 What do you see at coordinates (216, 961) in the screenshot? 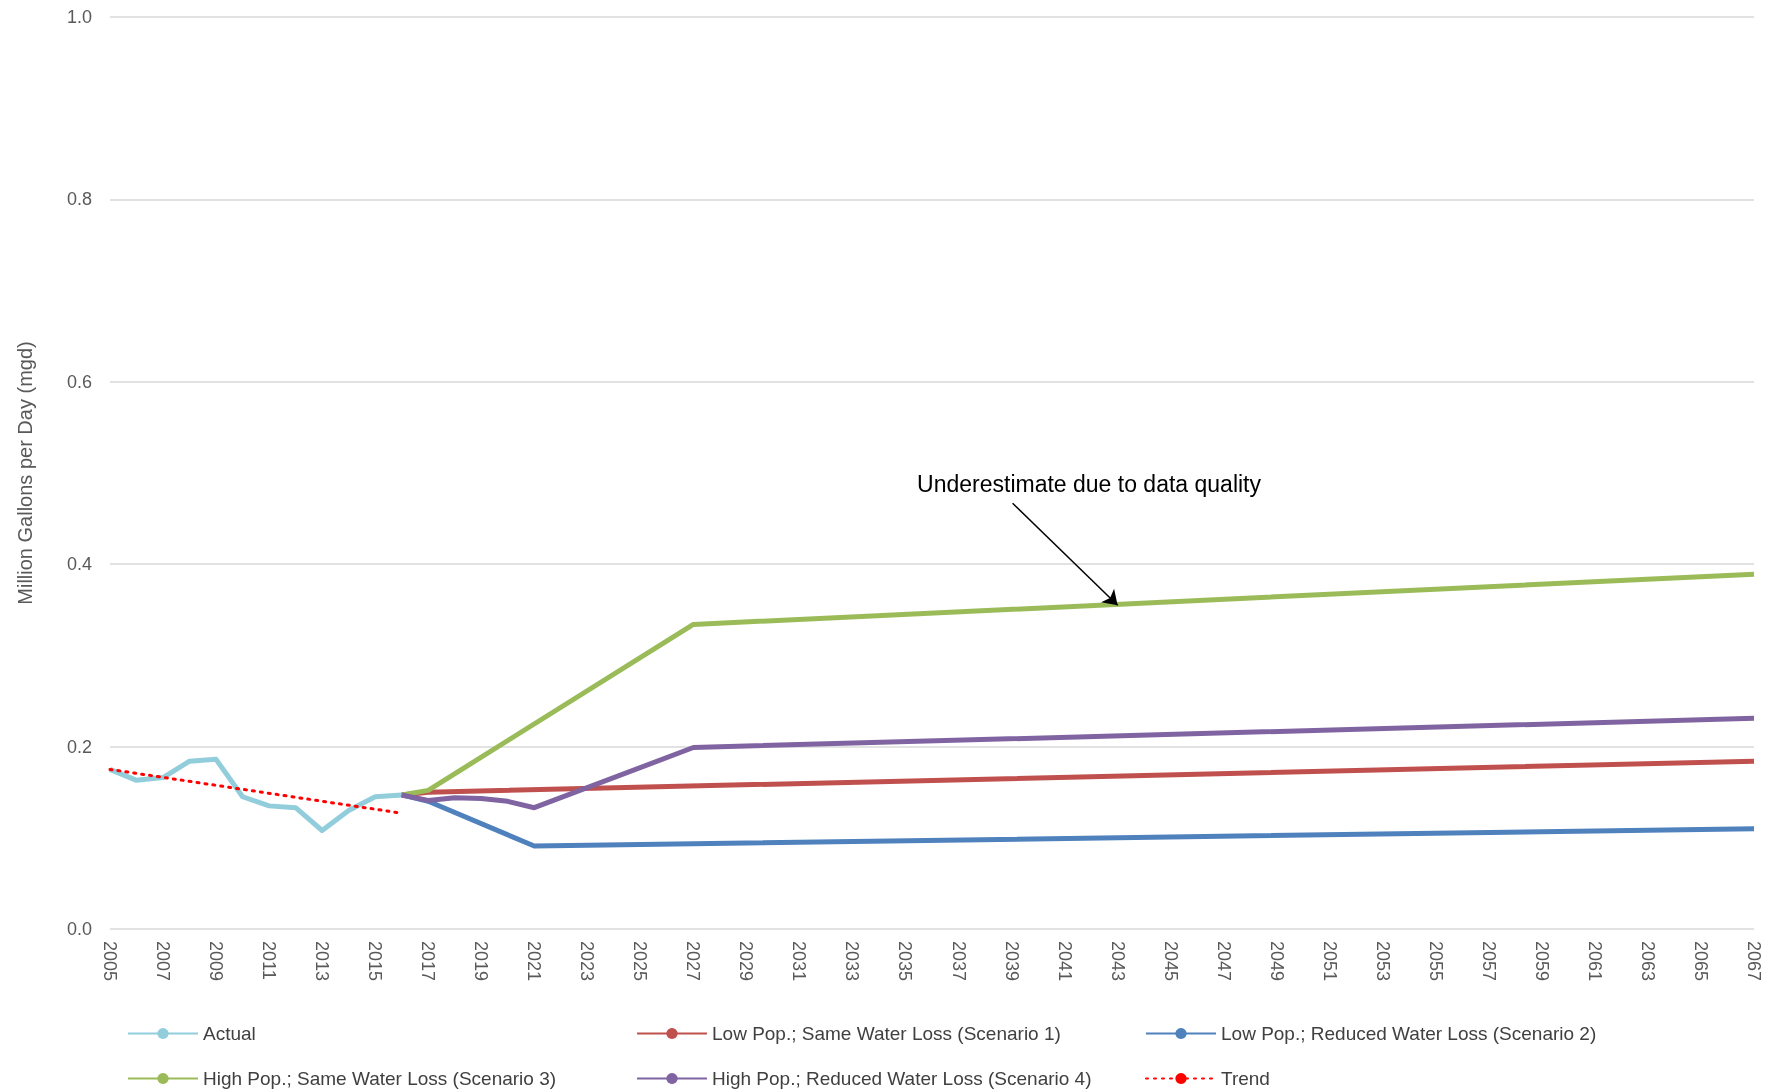
I see `x-tick-label: 2009` at bounding box center [216, 961].